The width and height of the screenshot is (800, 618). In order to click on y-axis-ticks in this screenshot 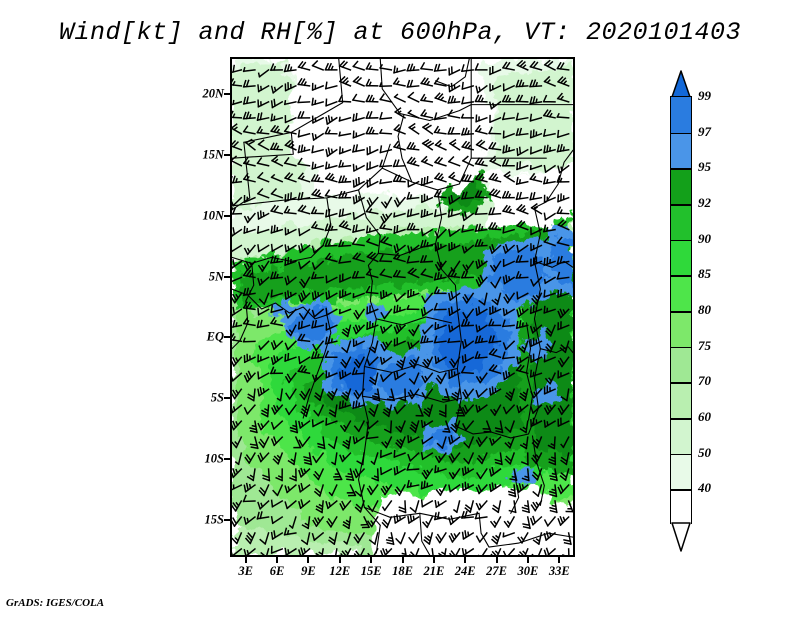, I will do `click(227, 307)`.